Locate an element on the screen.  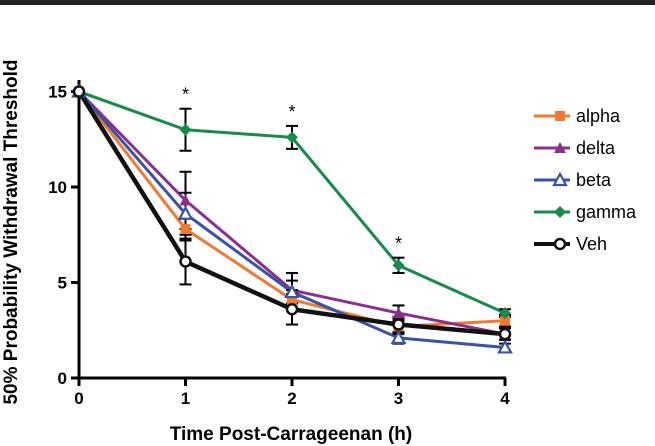
legend-marker-delta is located at coordinates (560, 147).